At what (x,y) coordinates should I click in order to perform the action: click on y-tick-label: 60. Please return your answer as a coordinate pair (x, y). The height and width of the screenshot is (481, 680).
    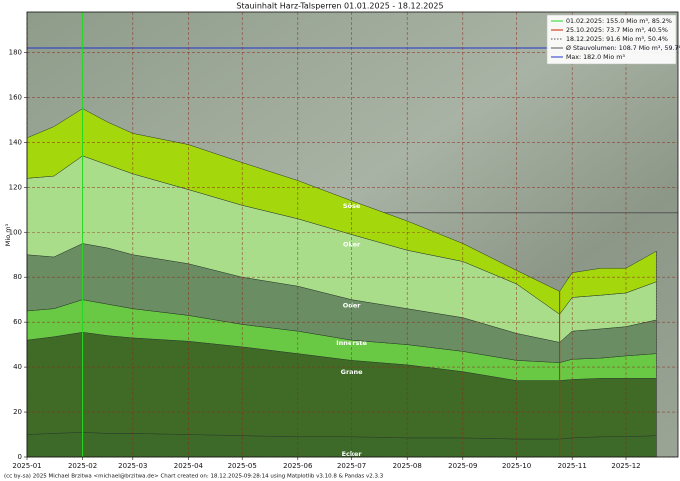
    Looking at the image, I should click on (17, 322).